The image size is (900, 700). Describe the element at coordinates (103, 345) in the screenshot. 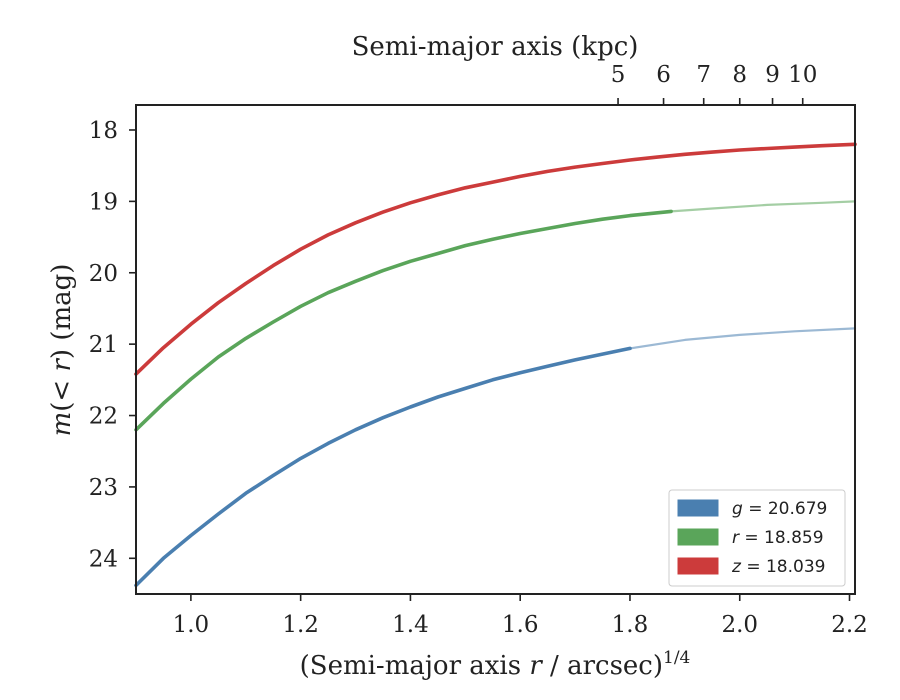

I see `y-tick-label: 21` at that location.